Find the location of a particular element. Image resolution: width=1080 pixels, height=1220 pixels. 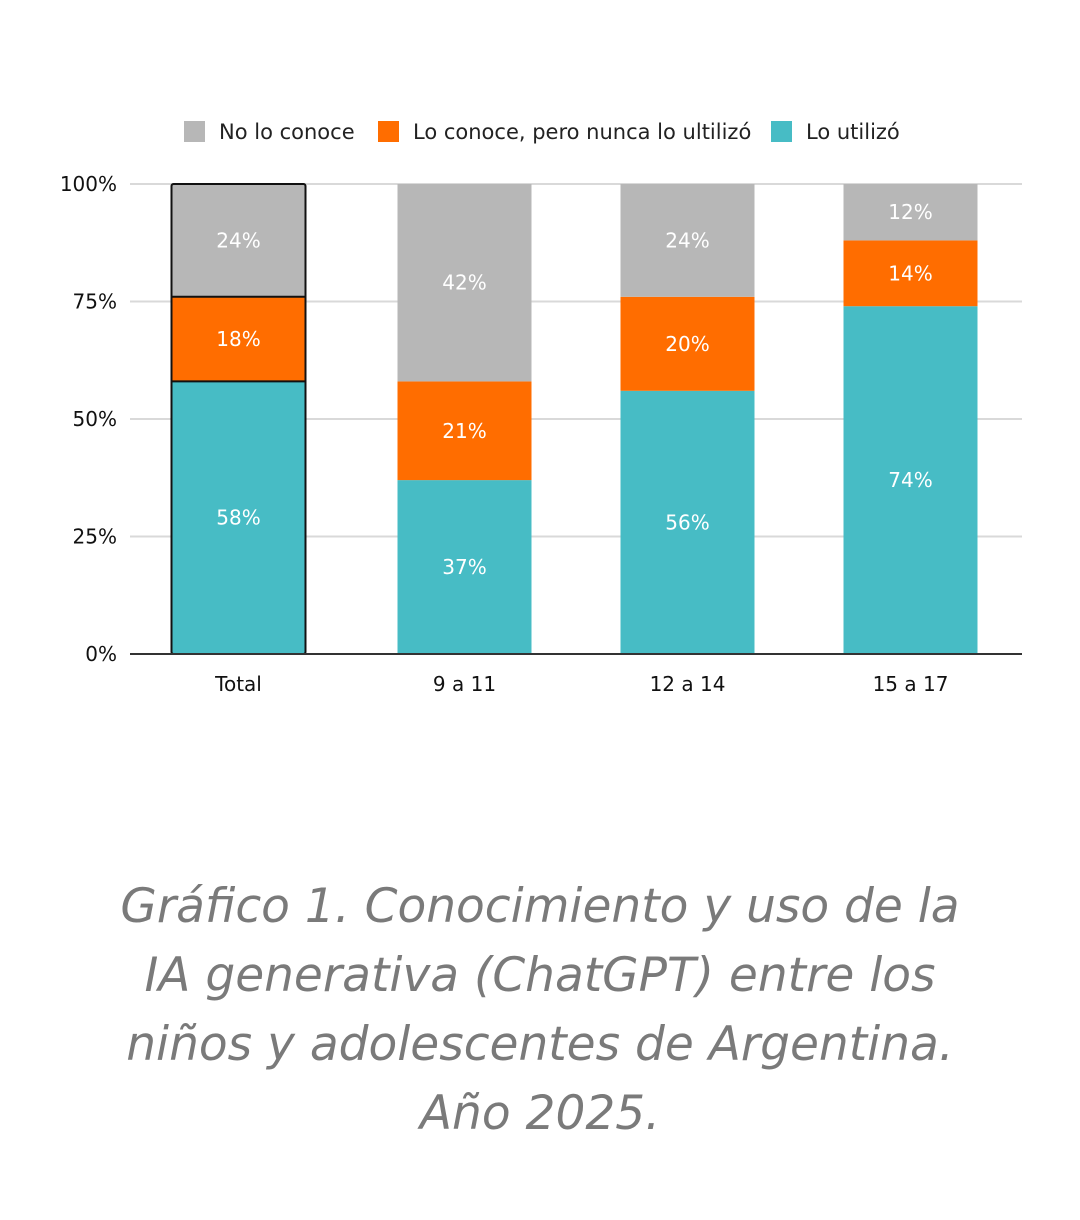

legend-label-no-lo-conoce: No lo conoce is located at coordinates (287, 132).